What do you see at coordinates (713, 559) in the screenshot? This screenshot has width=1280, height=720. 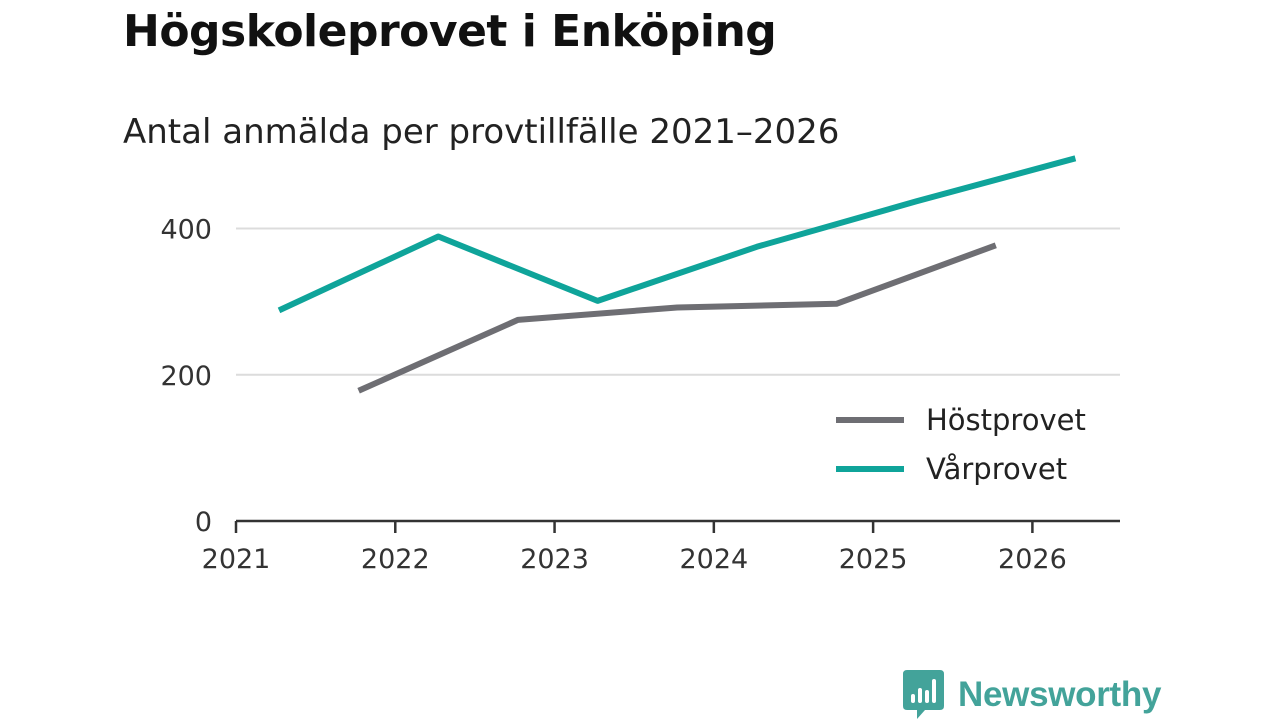 I see `x-tick-label: 2024` at bounding box center [713, 559].